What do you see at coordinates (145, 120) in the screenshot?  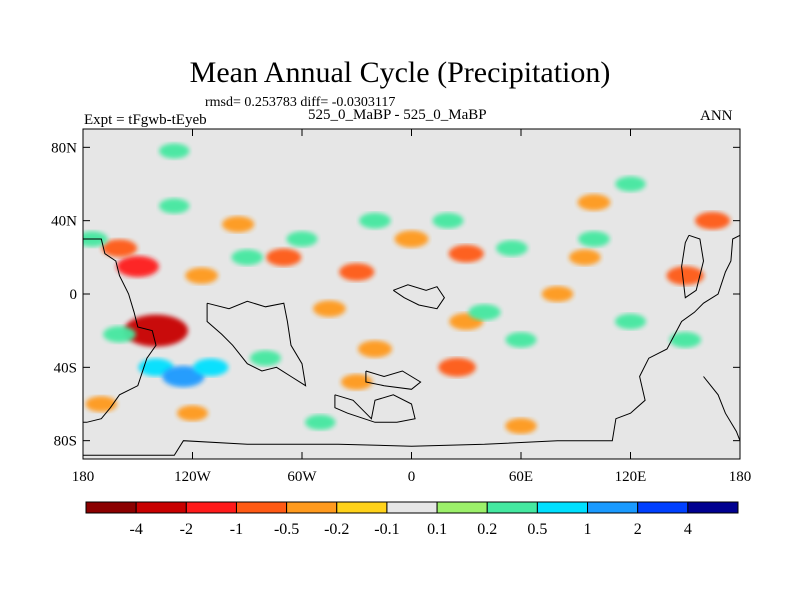 I see `experiment-label: Expt = tFgwb-tEyeb` at bounding box center [145, 120].